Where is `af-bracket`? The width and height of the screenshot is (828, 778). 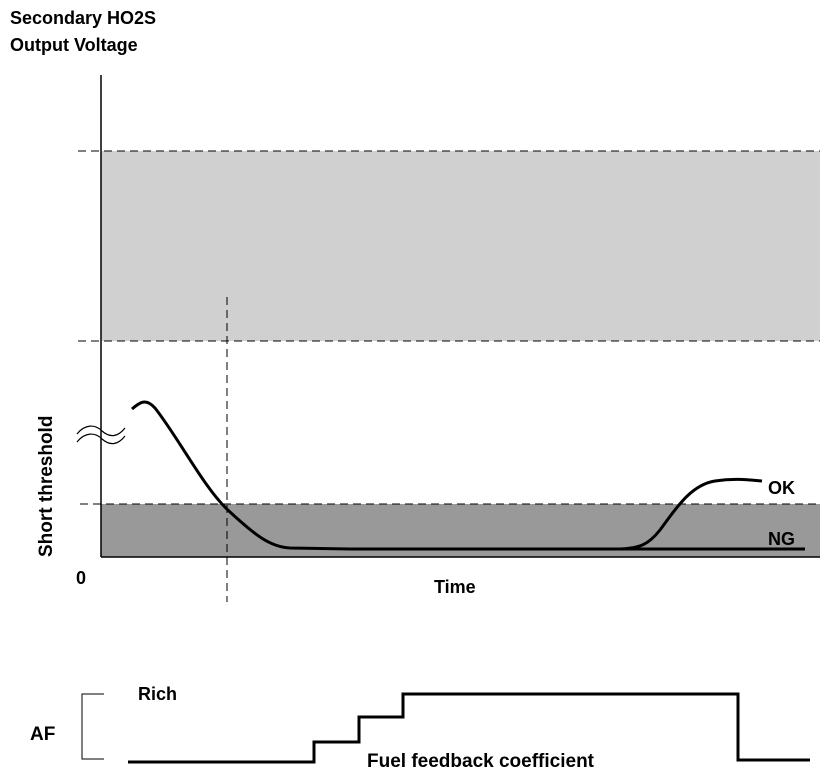 af-bracket is located at coordinates (92, 726).